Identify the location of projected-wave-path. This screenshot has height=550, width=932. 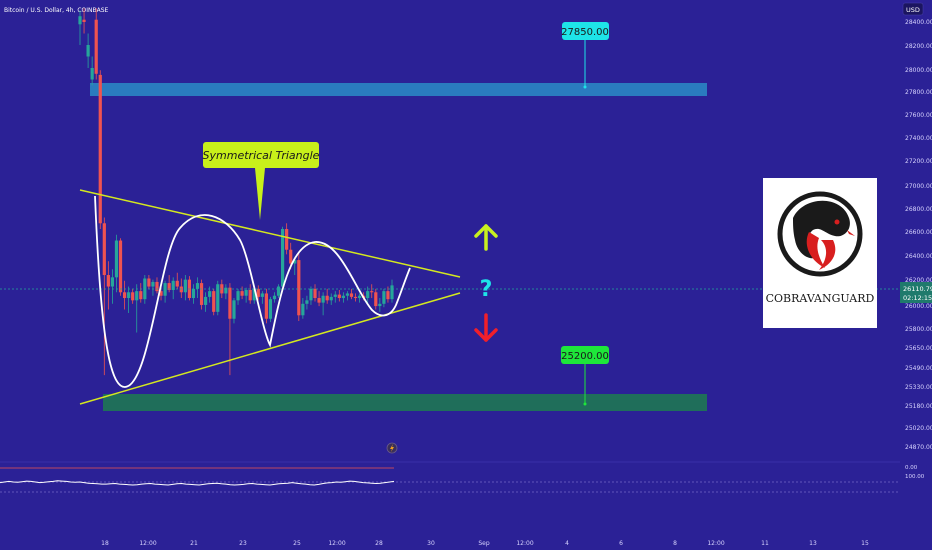
(252, 291).